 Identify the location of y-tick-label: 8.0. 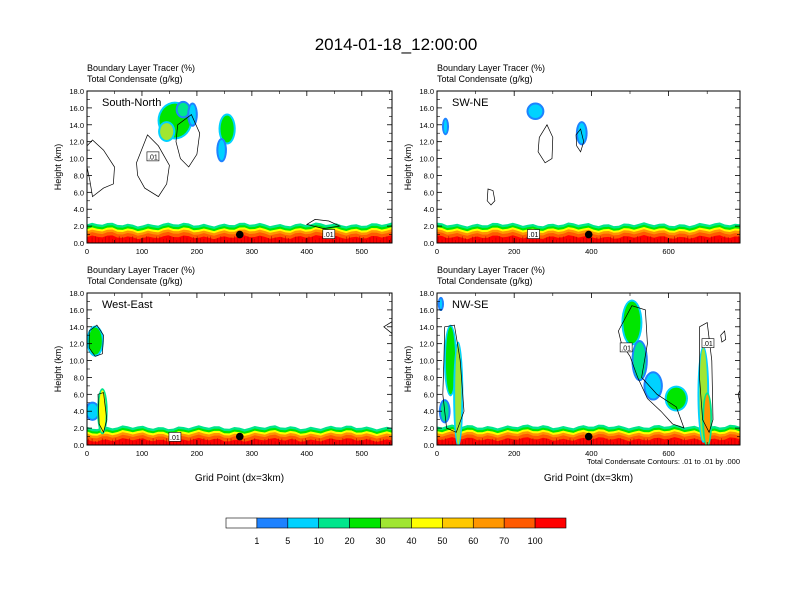
(79, 175).